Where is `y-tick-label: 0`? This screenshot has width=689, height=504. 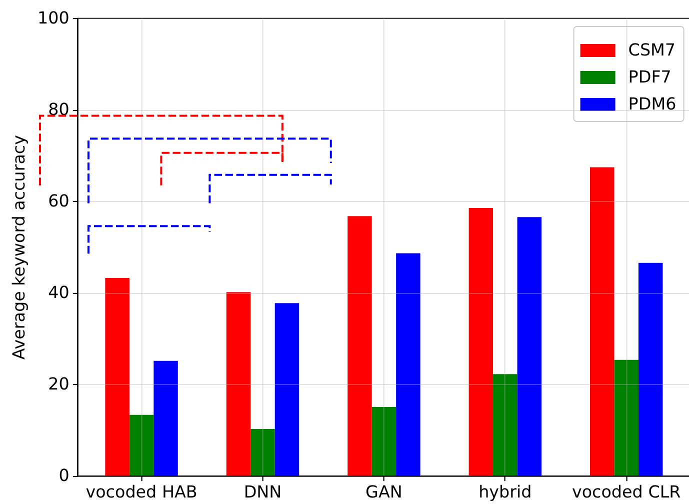
y-tick-label: 0 is located at coordinates (64, 476).